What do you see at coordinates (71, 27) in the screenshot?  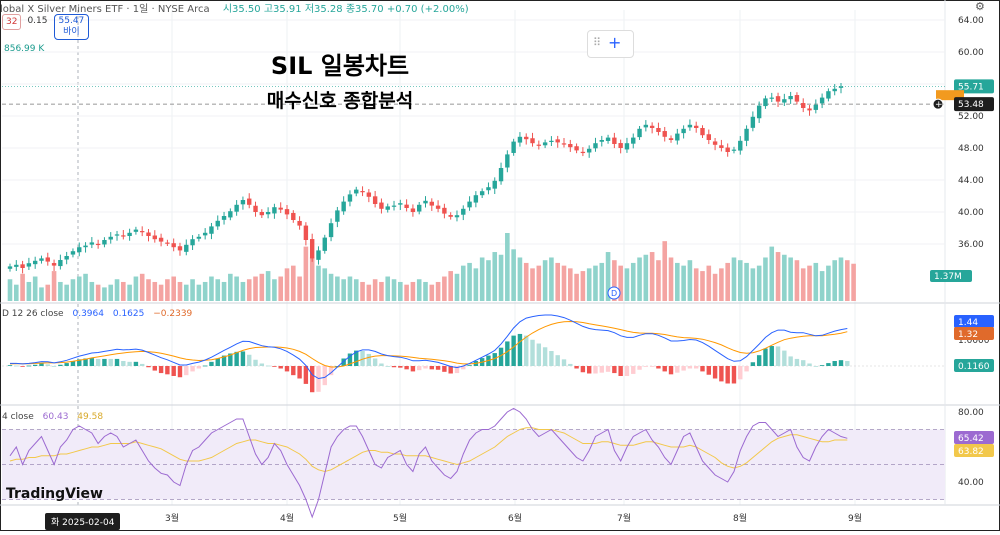 I see `buy-button: 55.47 바이` at bounding box center [71, 27].